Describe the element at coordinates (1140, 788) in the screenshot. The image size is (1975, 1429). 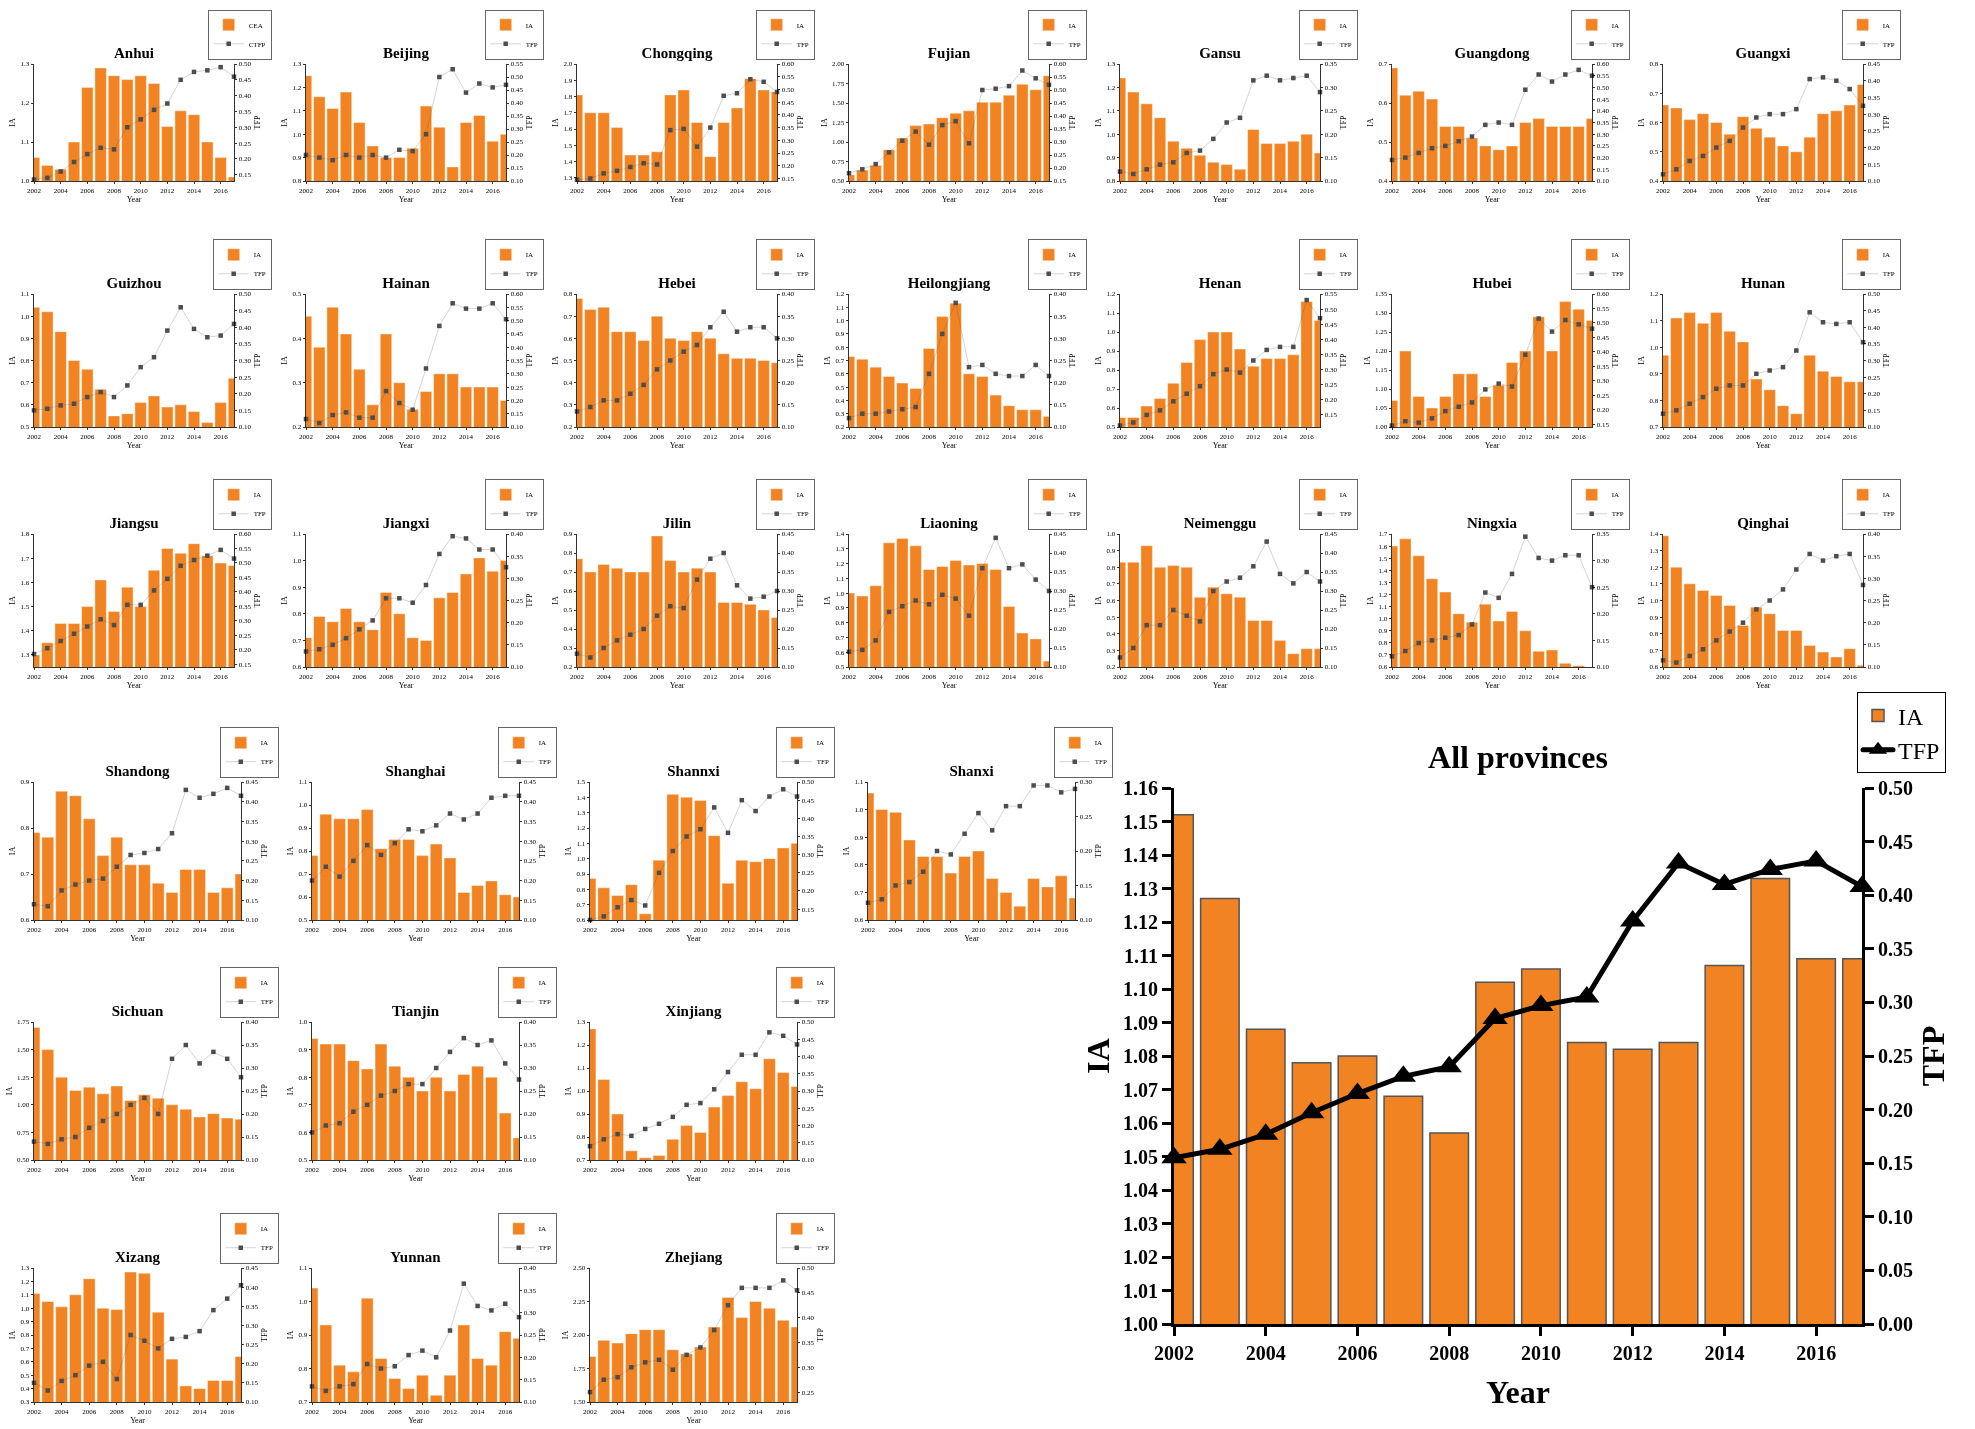
I see `y-tick-label: 1.16` at that location.